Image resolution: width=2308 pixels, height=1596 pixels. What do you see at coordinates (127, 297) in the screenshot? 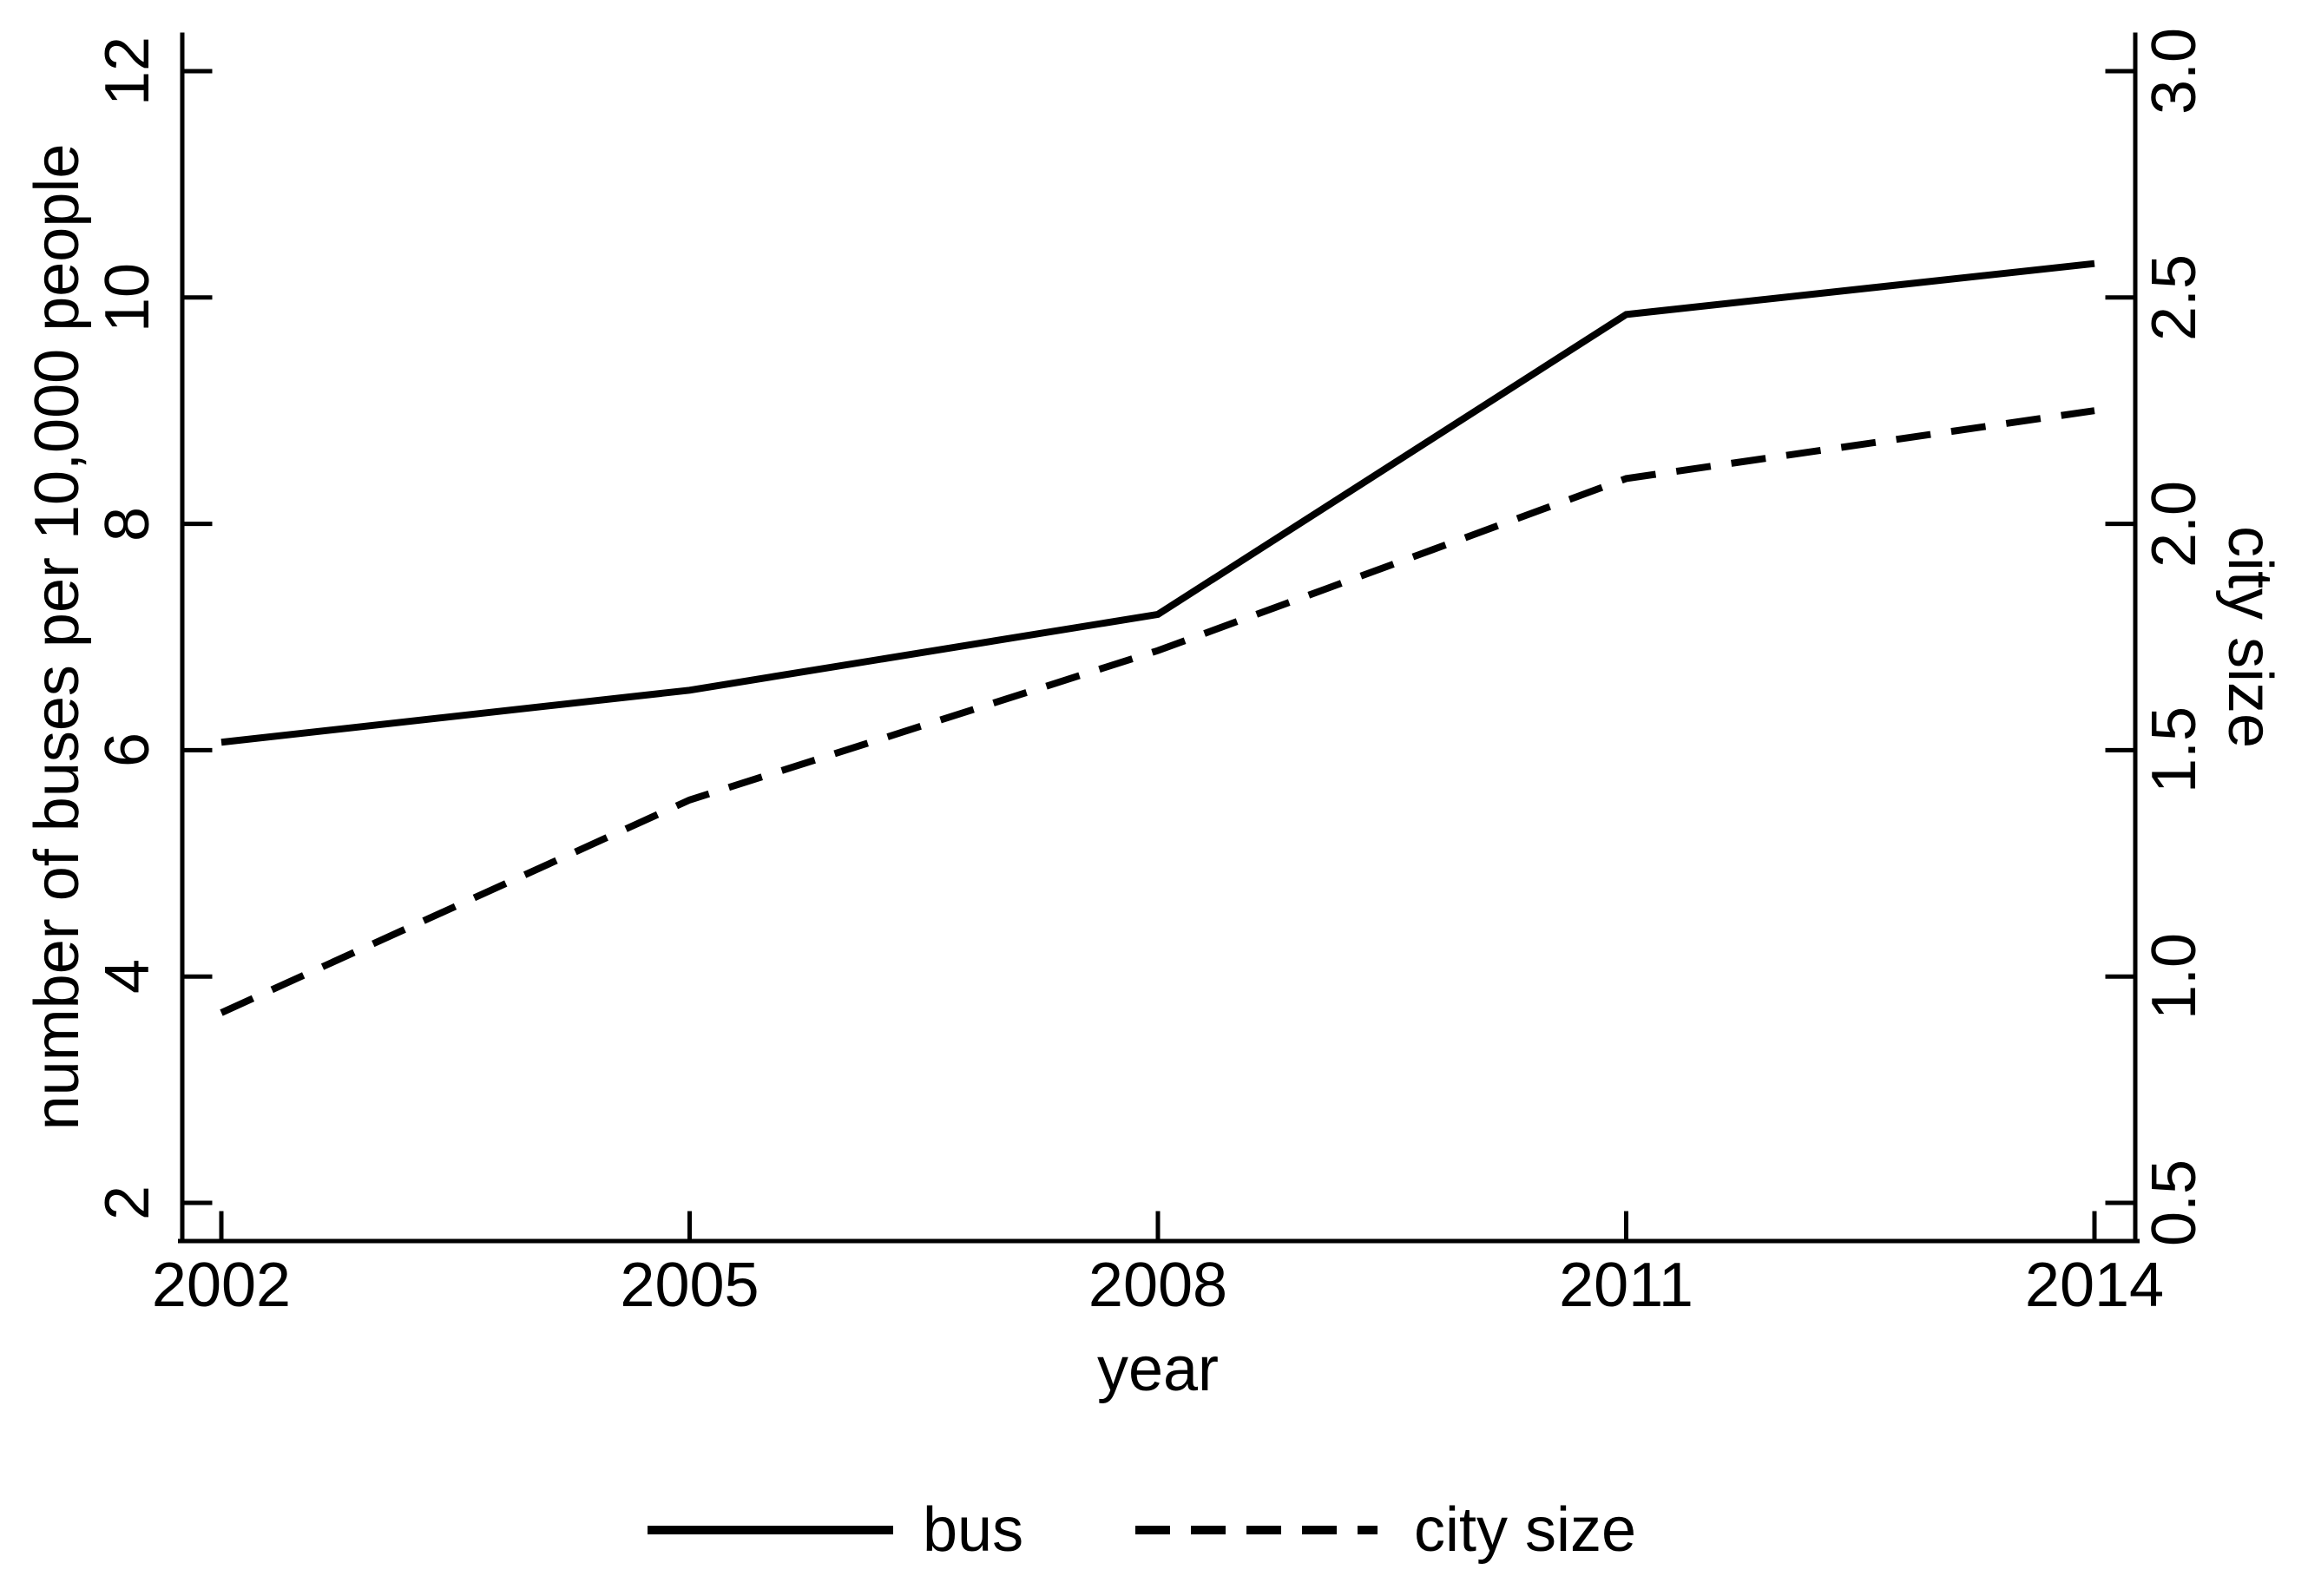
I see `left-axis-tick-label: 10` at bounding box center [127, 297].